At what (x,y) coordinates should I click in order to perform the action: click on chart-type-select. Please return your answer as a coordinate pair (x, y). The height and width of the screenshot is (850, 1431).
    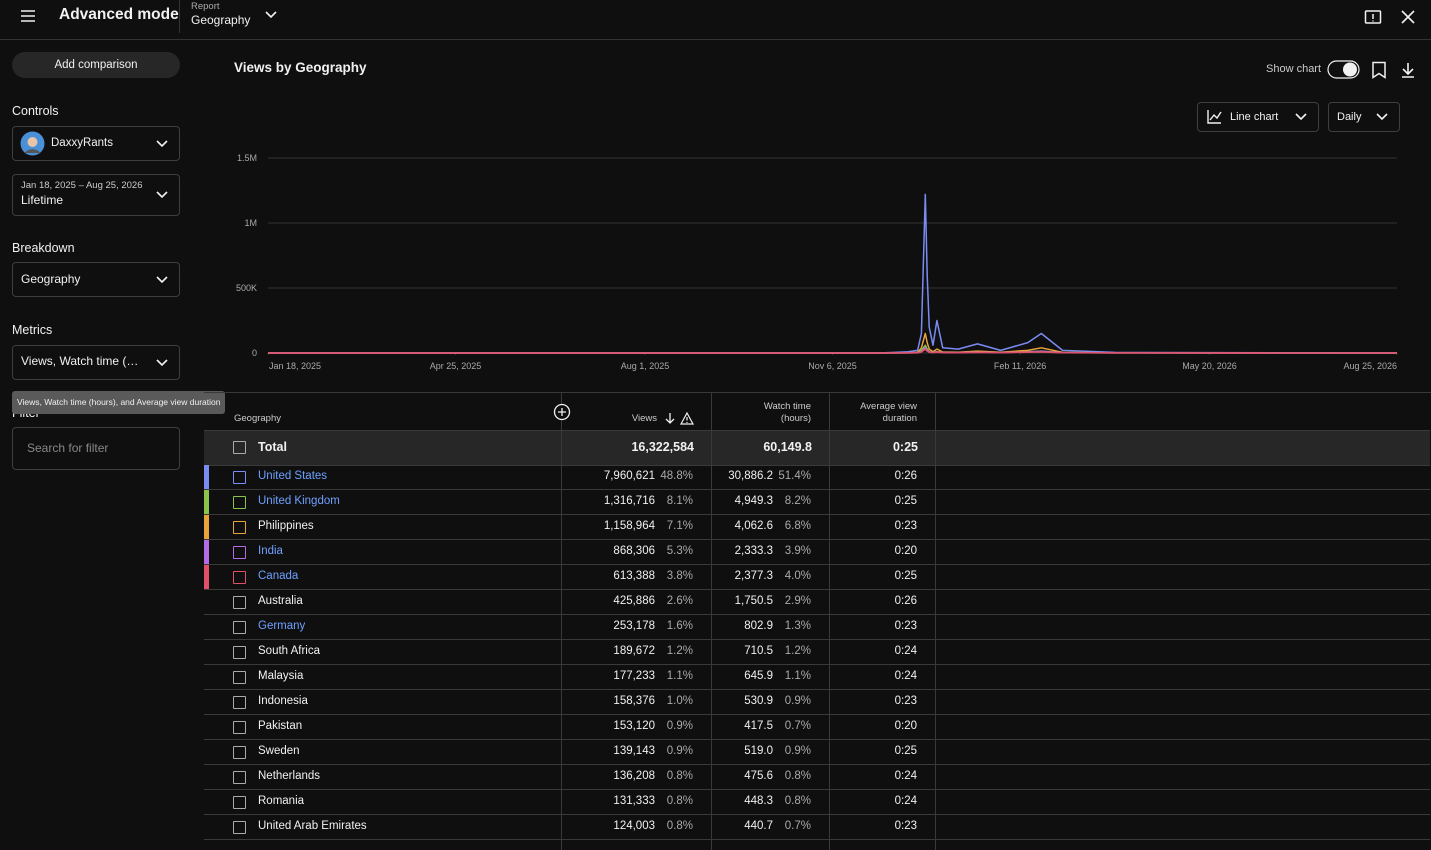
    Looking at the image, I should click on (1258, 117).